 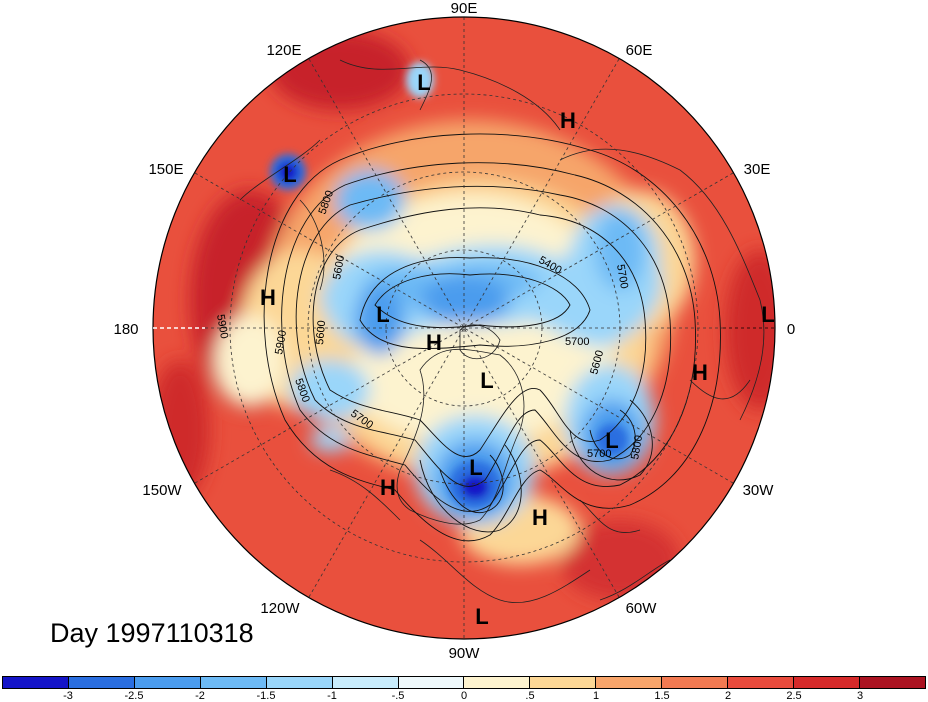 What do you see at coordinates (728, 696) in the screenshot?
I see `colorbar-tick-label: 2` at bounding box center [728, 696].